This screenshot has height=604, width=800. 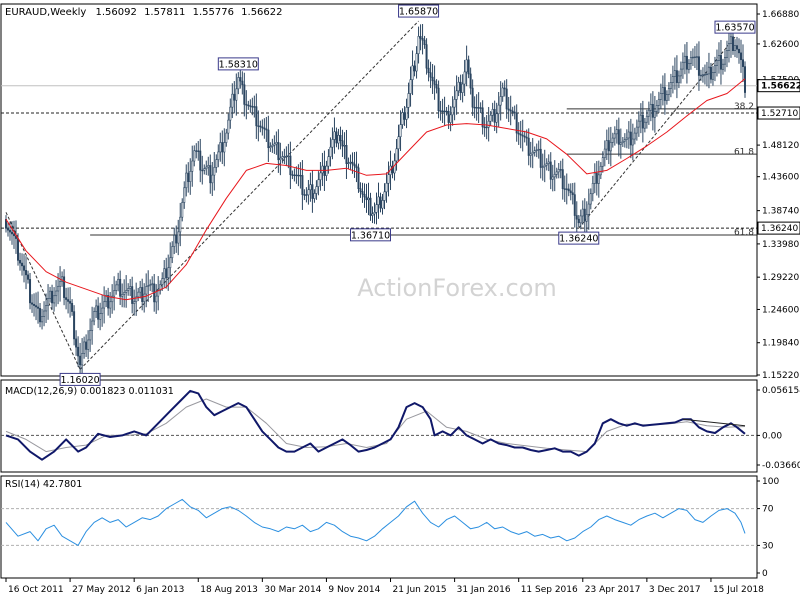 I want to click on fib-label-2: 61.8, so click(x=744, y=233).